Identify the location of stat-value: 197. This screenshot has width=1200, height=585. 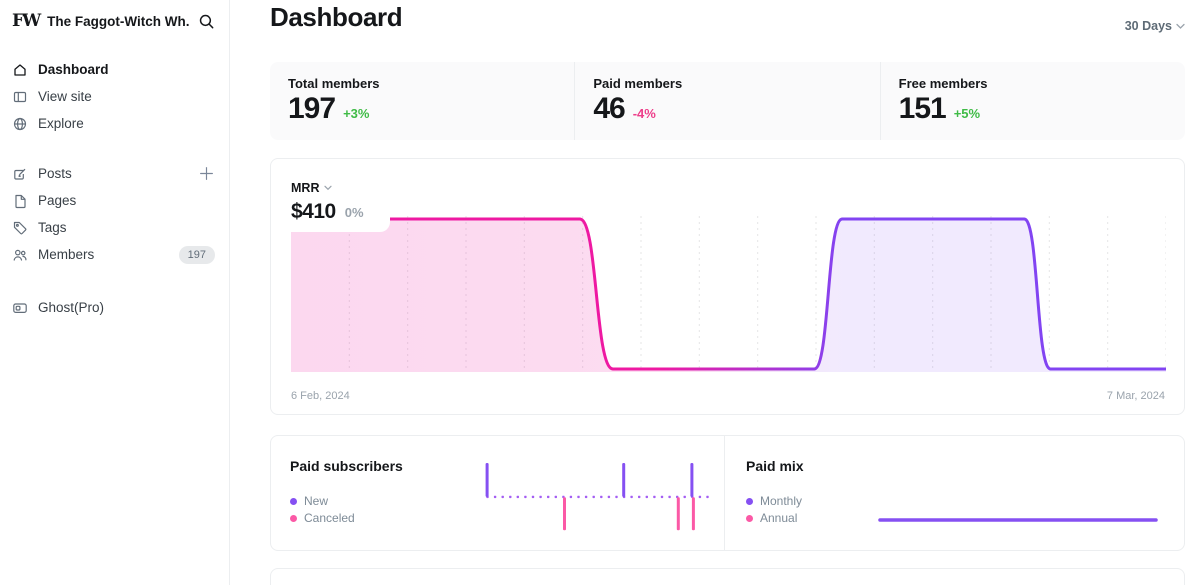
(312, 108).